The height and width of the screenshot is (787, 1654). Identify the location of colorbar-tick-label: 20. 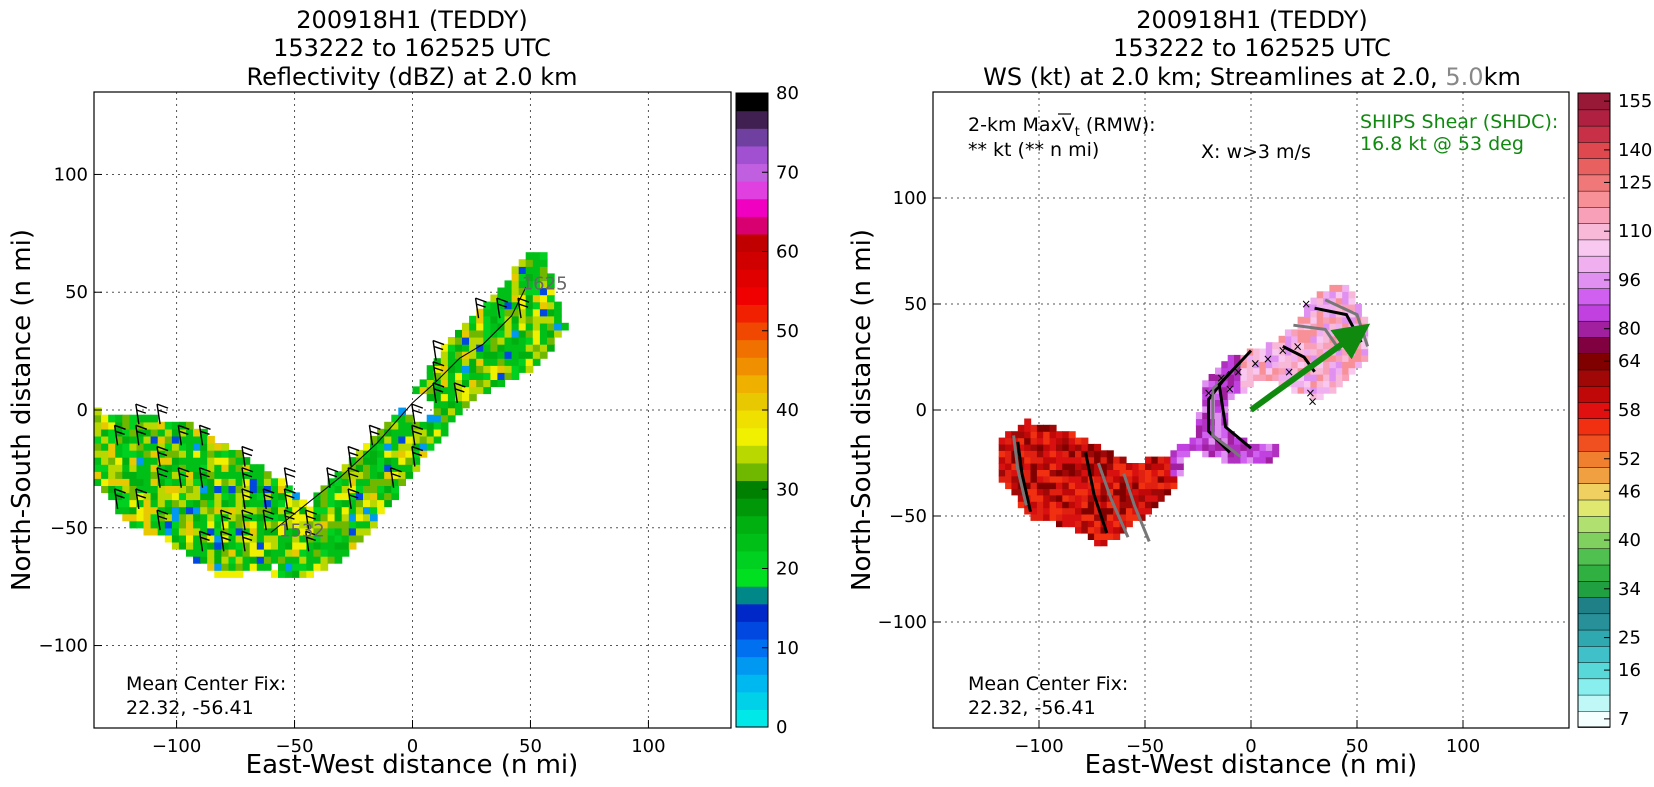
(787, 569).